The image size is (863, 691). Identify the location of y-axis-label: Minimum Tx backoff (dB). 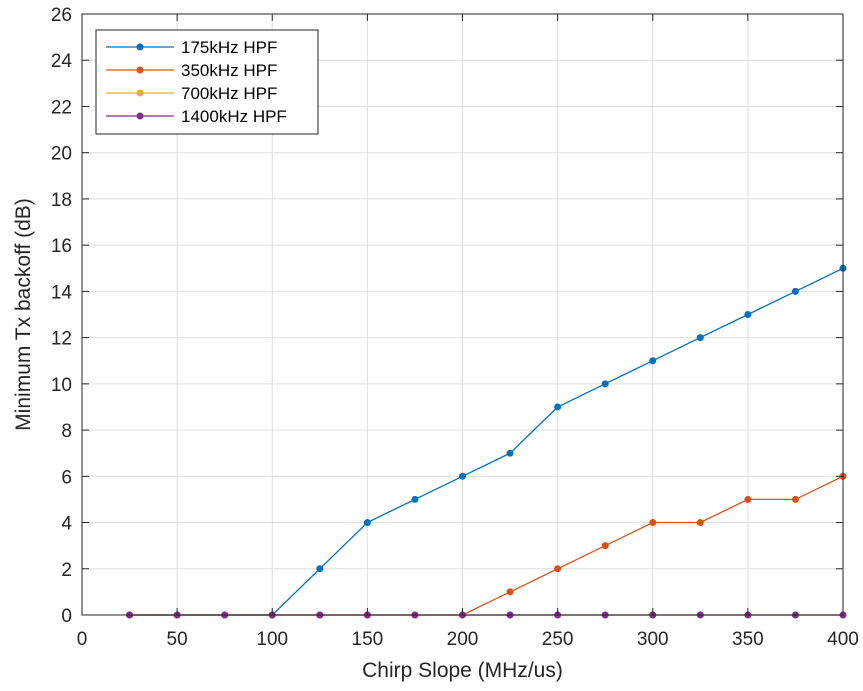
(23, 314).